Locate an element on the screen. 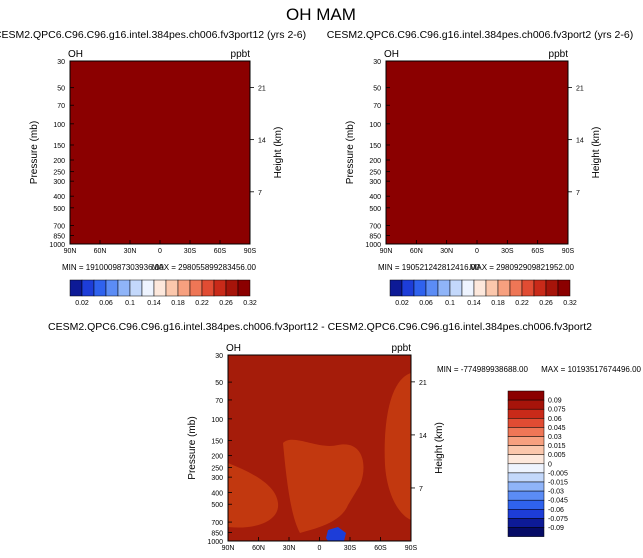 The image size is (643, 558). colorbar-label: 0.03 is located at coordinates (555, 437).